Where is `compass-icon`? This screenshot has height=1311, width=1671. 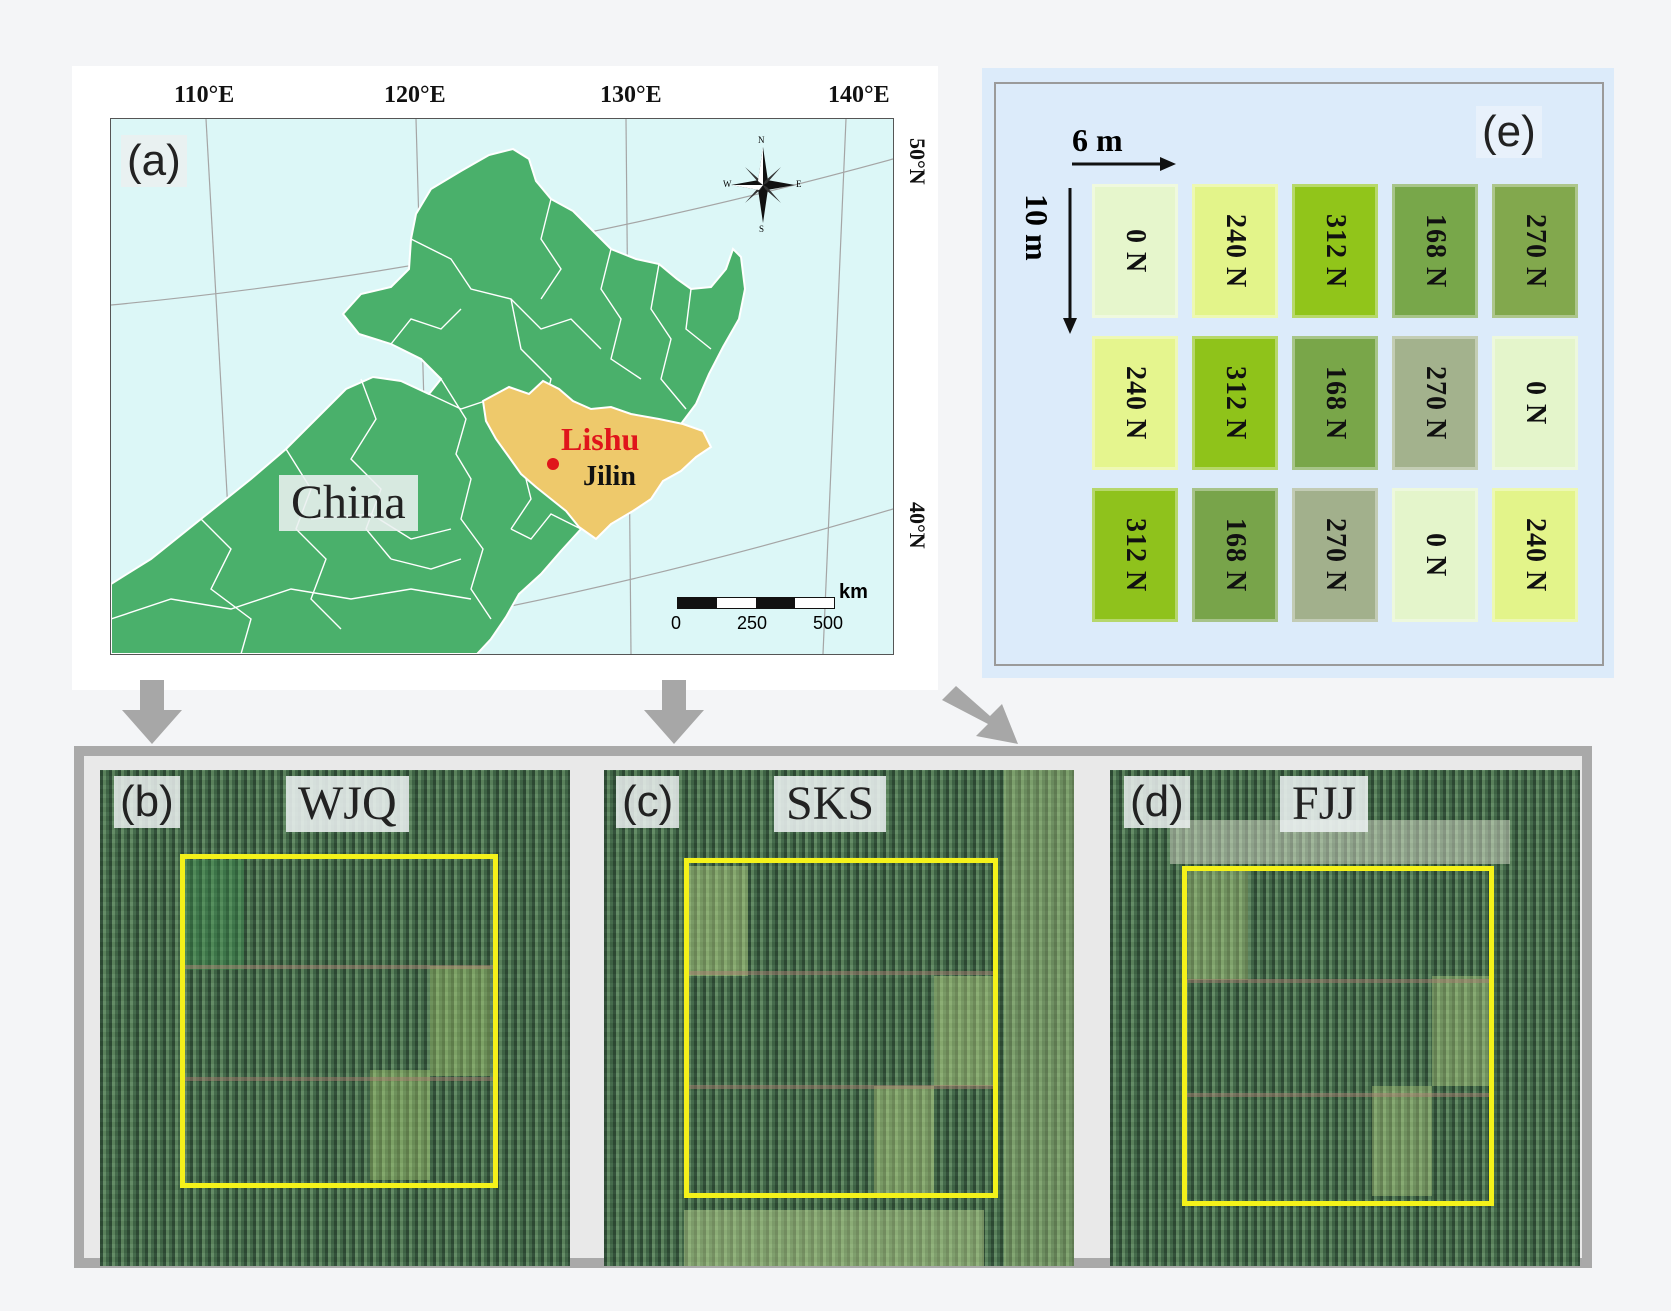
compass-icon is located at coordinates (763, 185).